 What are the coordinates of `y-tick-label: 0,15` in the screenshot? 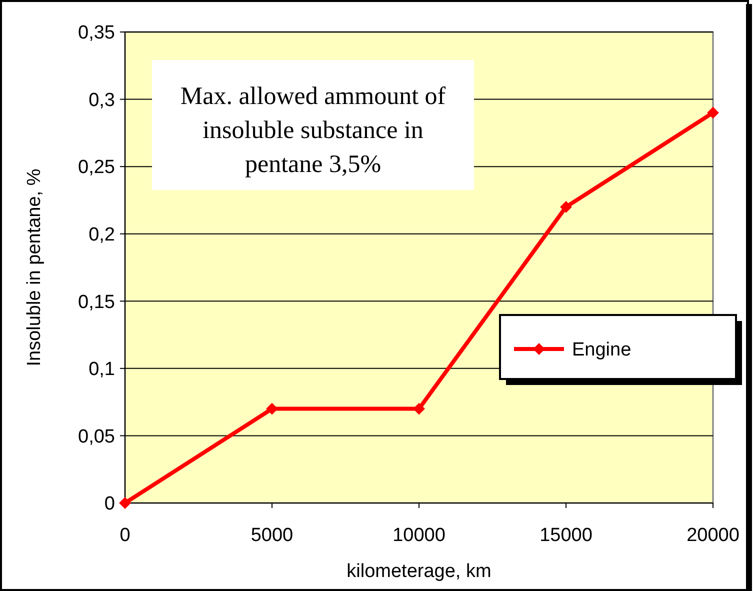 It's located at (96, 302).